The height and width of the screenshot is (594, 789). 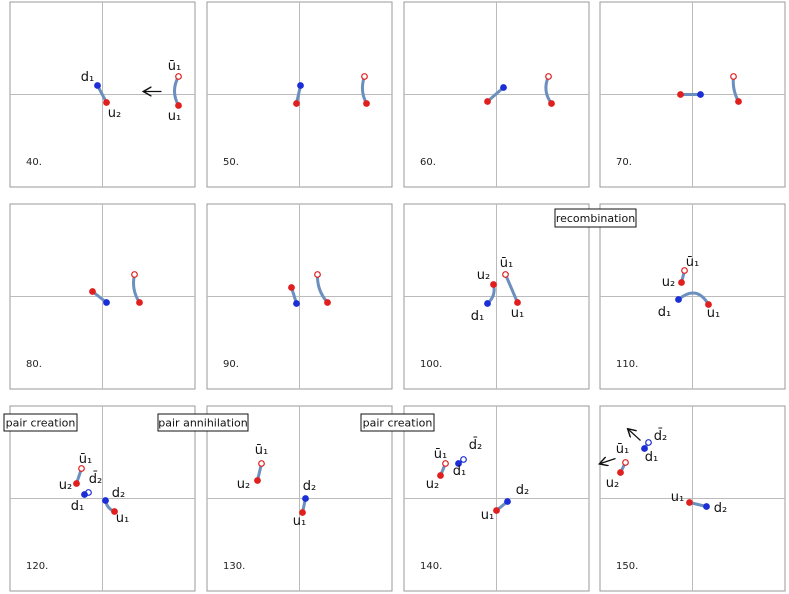 What do you see at coordinates (693, 498) in the screenshot?
I see `panel: 150. d̄₂ d₁ ū₁ u₂ u₁ d₂` at bounding box center [693, 498].